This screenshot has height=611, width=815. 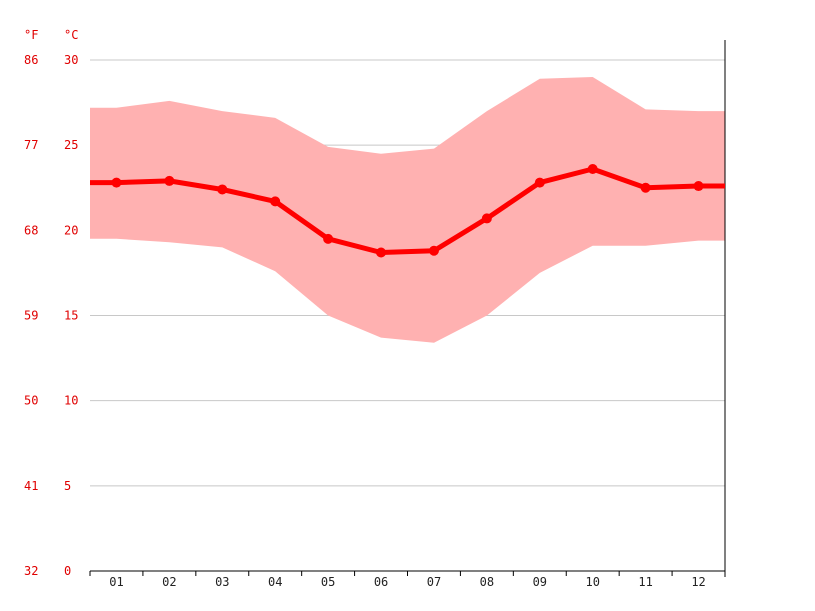 What do you see at coordinates (31, 316) in the screenshot?
I see `y-tick-label-f: 59` at bounding box center [31, 316].